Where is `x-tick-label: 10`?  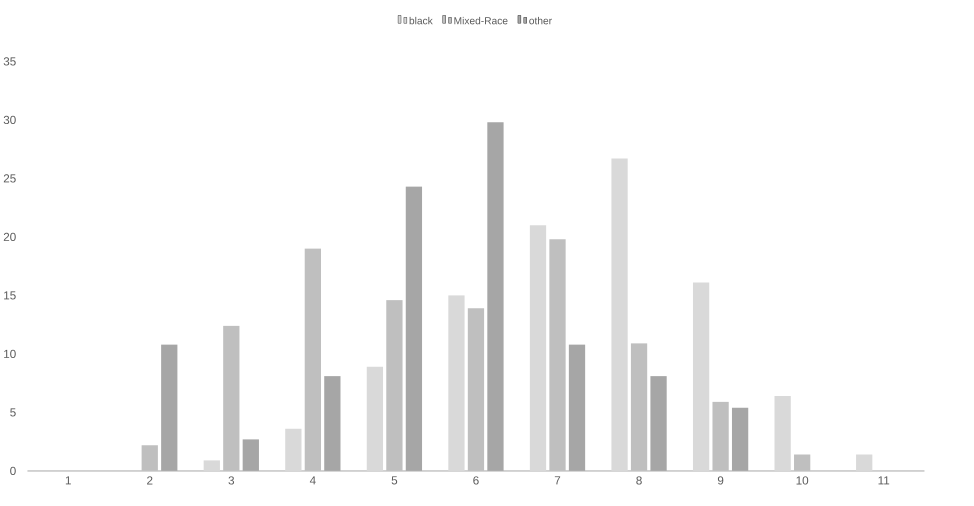
x-tick-label: 10 is located at coordinates (802, 480).